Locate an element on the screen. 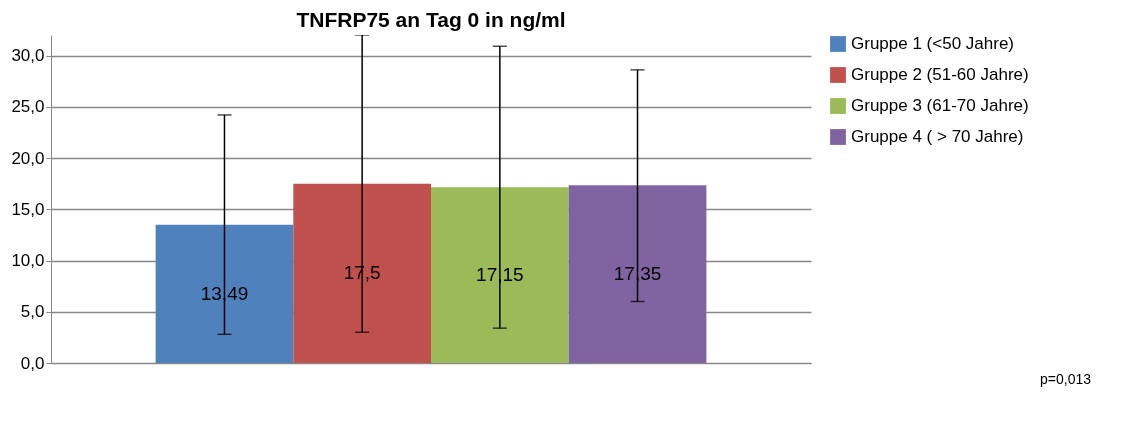 This screenshot has height=434, width=1147. y-tick-label: 15,0 is located at coordinates (28, 209).